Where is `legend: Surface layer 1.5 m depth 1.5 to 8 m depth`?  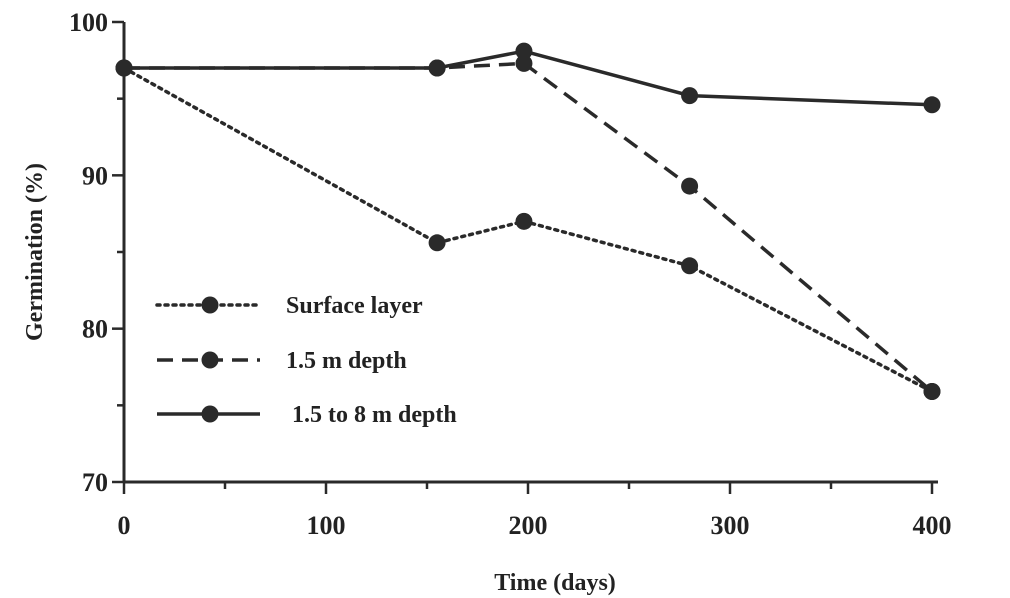 legend: Surface layer 1.5 m depth 1.5 to 8 m depth is located at coordinates (306, 360).